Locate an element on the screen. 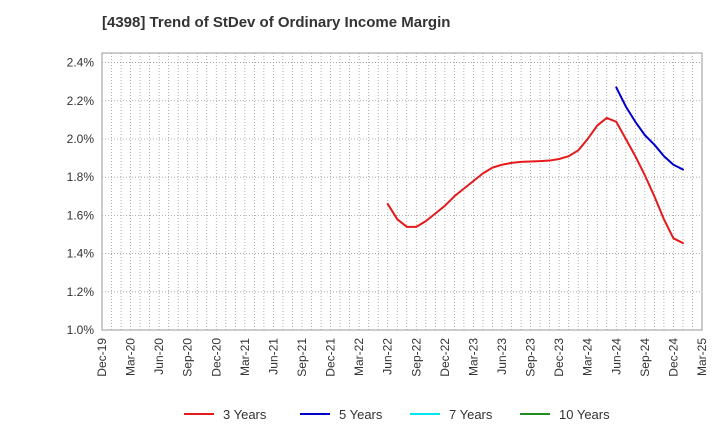  x-tick-label: Jun-24 is located at coordinates (616, 356).